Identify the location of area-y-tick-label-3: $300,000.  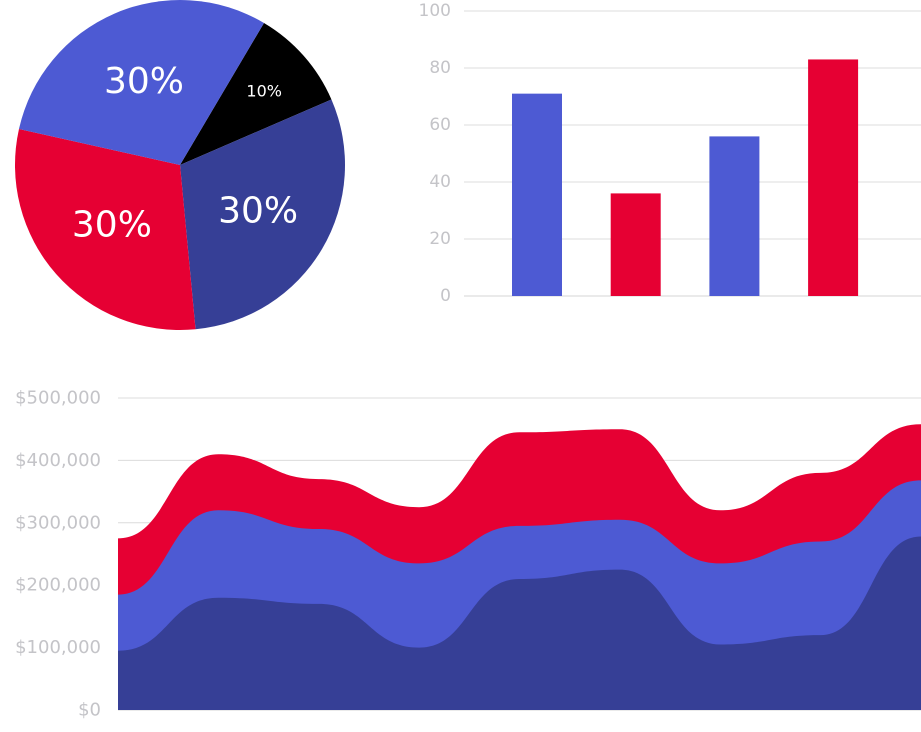
(58, 522).